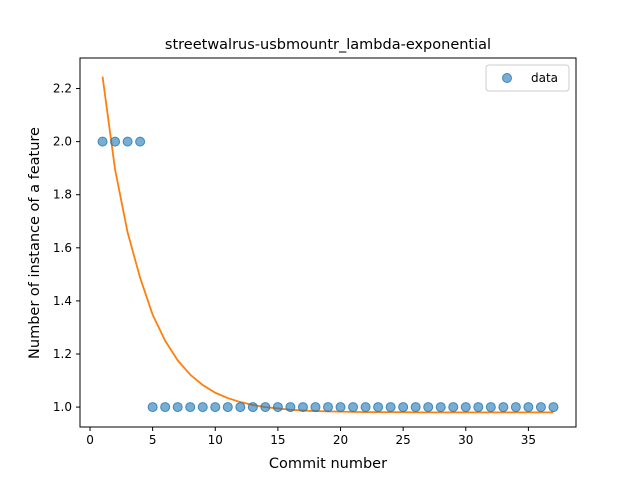  What do you see at coordinates (311, 437) in the screenshot?
I see `x-axis-ticks: 0 5 10 15 20 25 30 35` at bounding box center [311, 437].